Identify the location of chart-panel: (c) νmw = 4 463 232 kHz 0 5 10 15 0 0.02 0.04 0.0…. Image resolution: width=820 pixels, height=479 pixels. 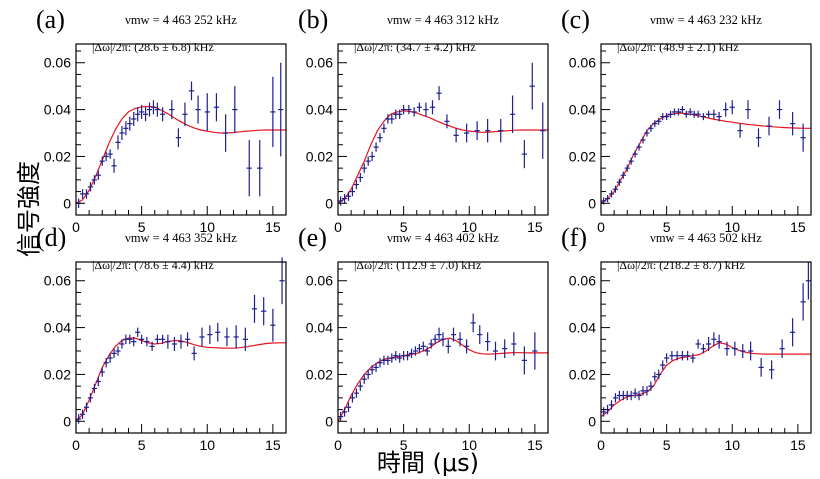
(686, 120).